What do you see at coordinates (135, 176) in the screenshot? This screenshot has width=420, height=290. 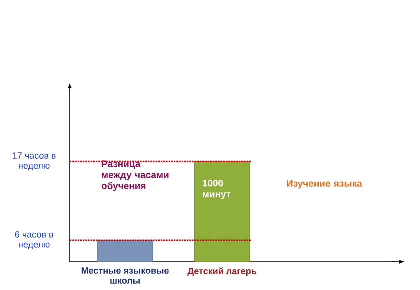 I see `annotation: Разница между часами обучения` at bounding box center [135, 176].